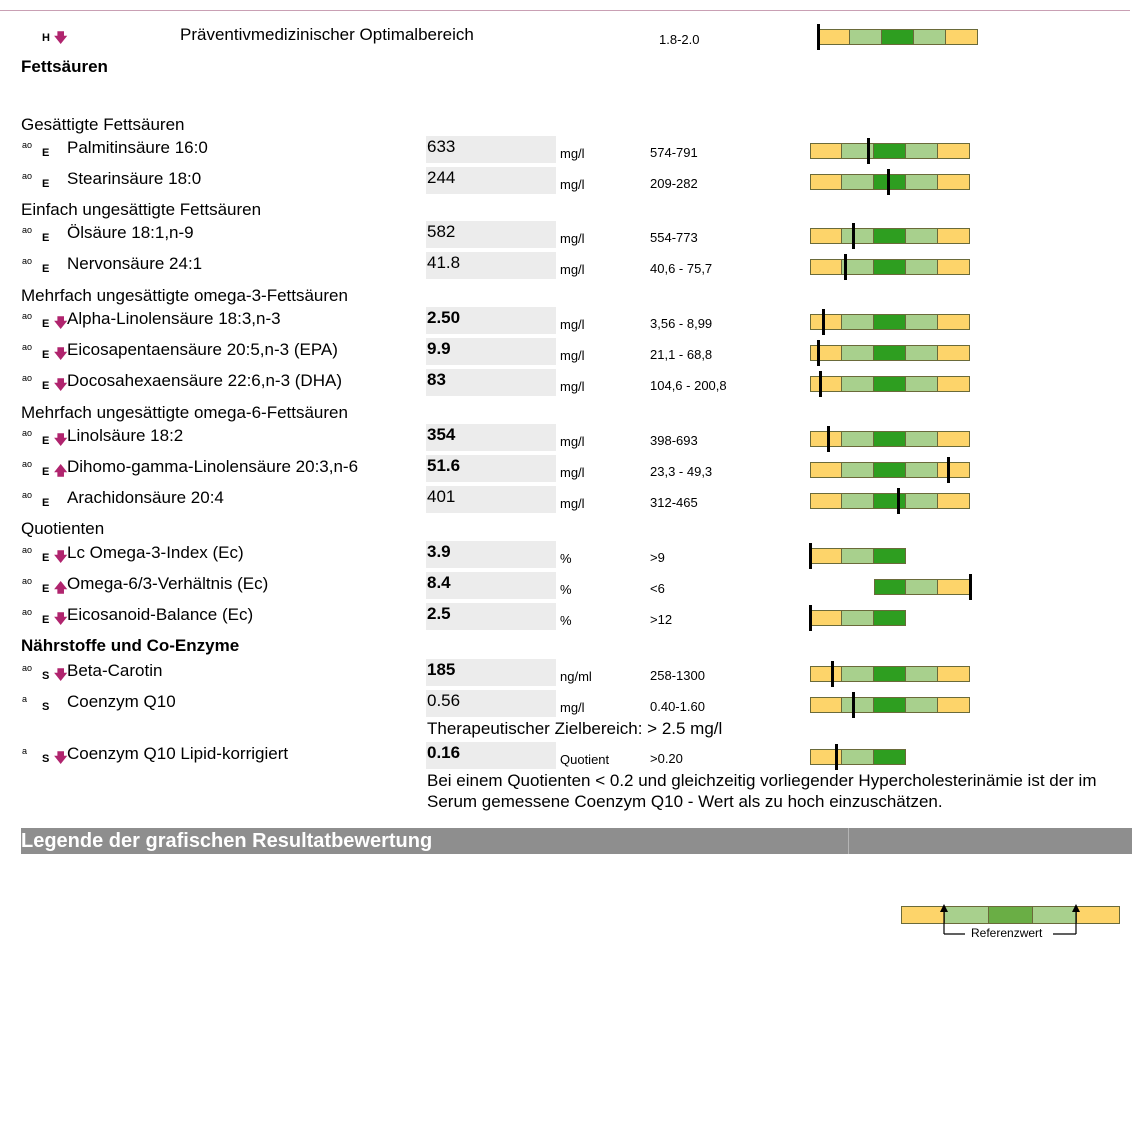 The height and width of the screenshot is (1141, 1141). What do you see at coordinates (681, 354) in the screenshot?
I see `result-reference: 21,1 - 68,8` at bounding box center [681, 354].